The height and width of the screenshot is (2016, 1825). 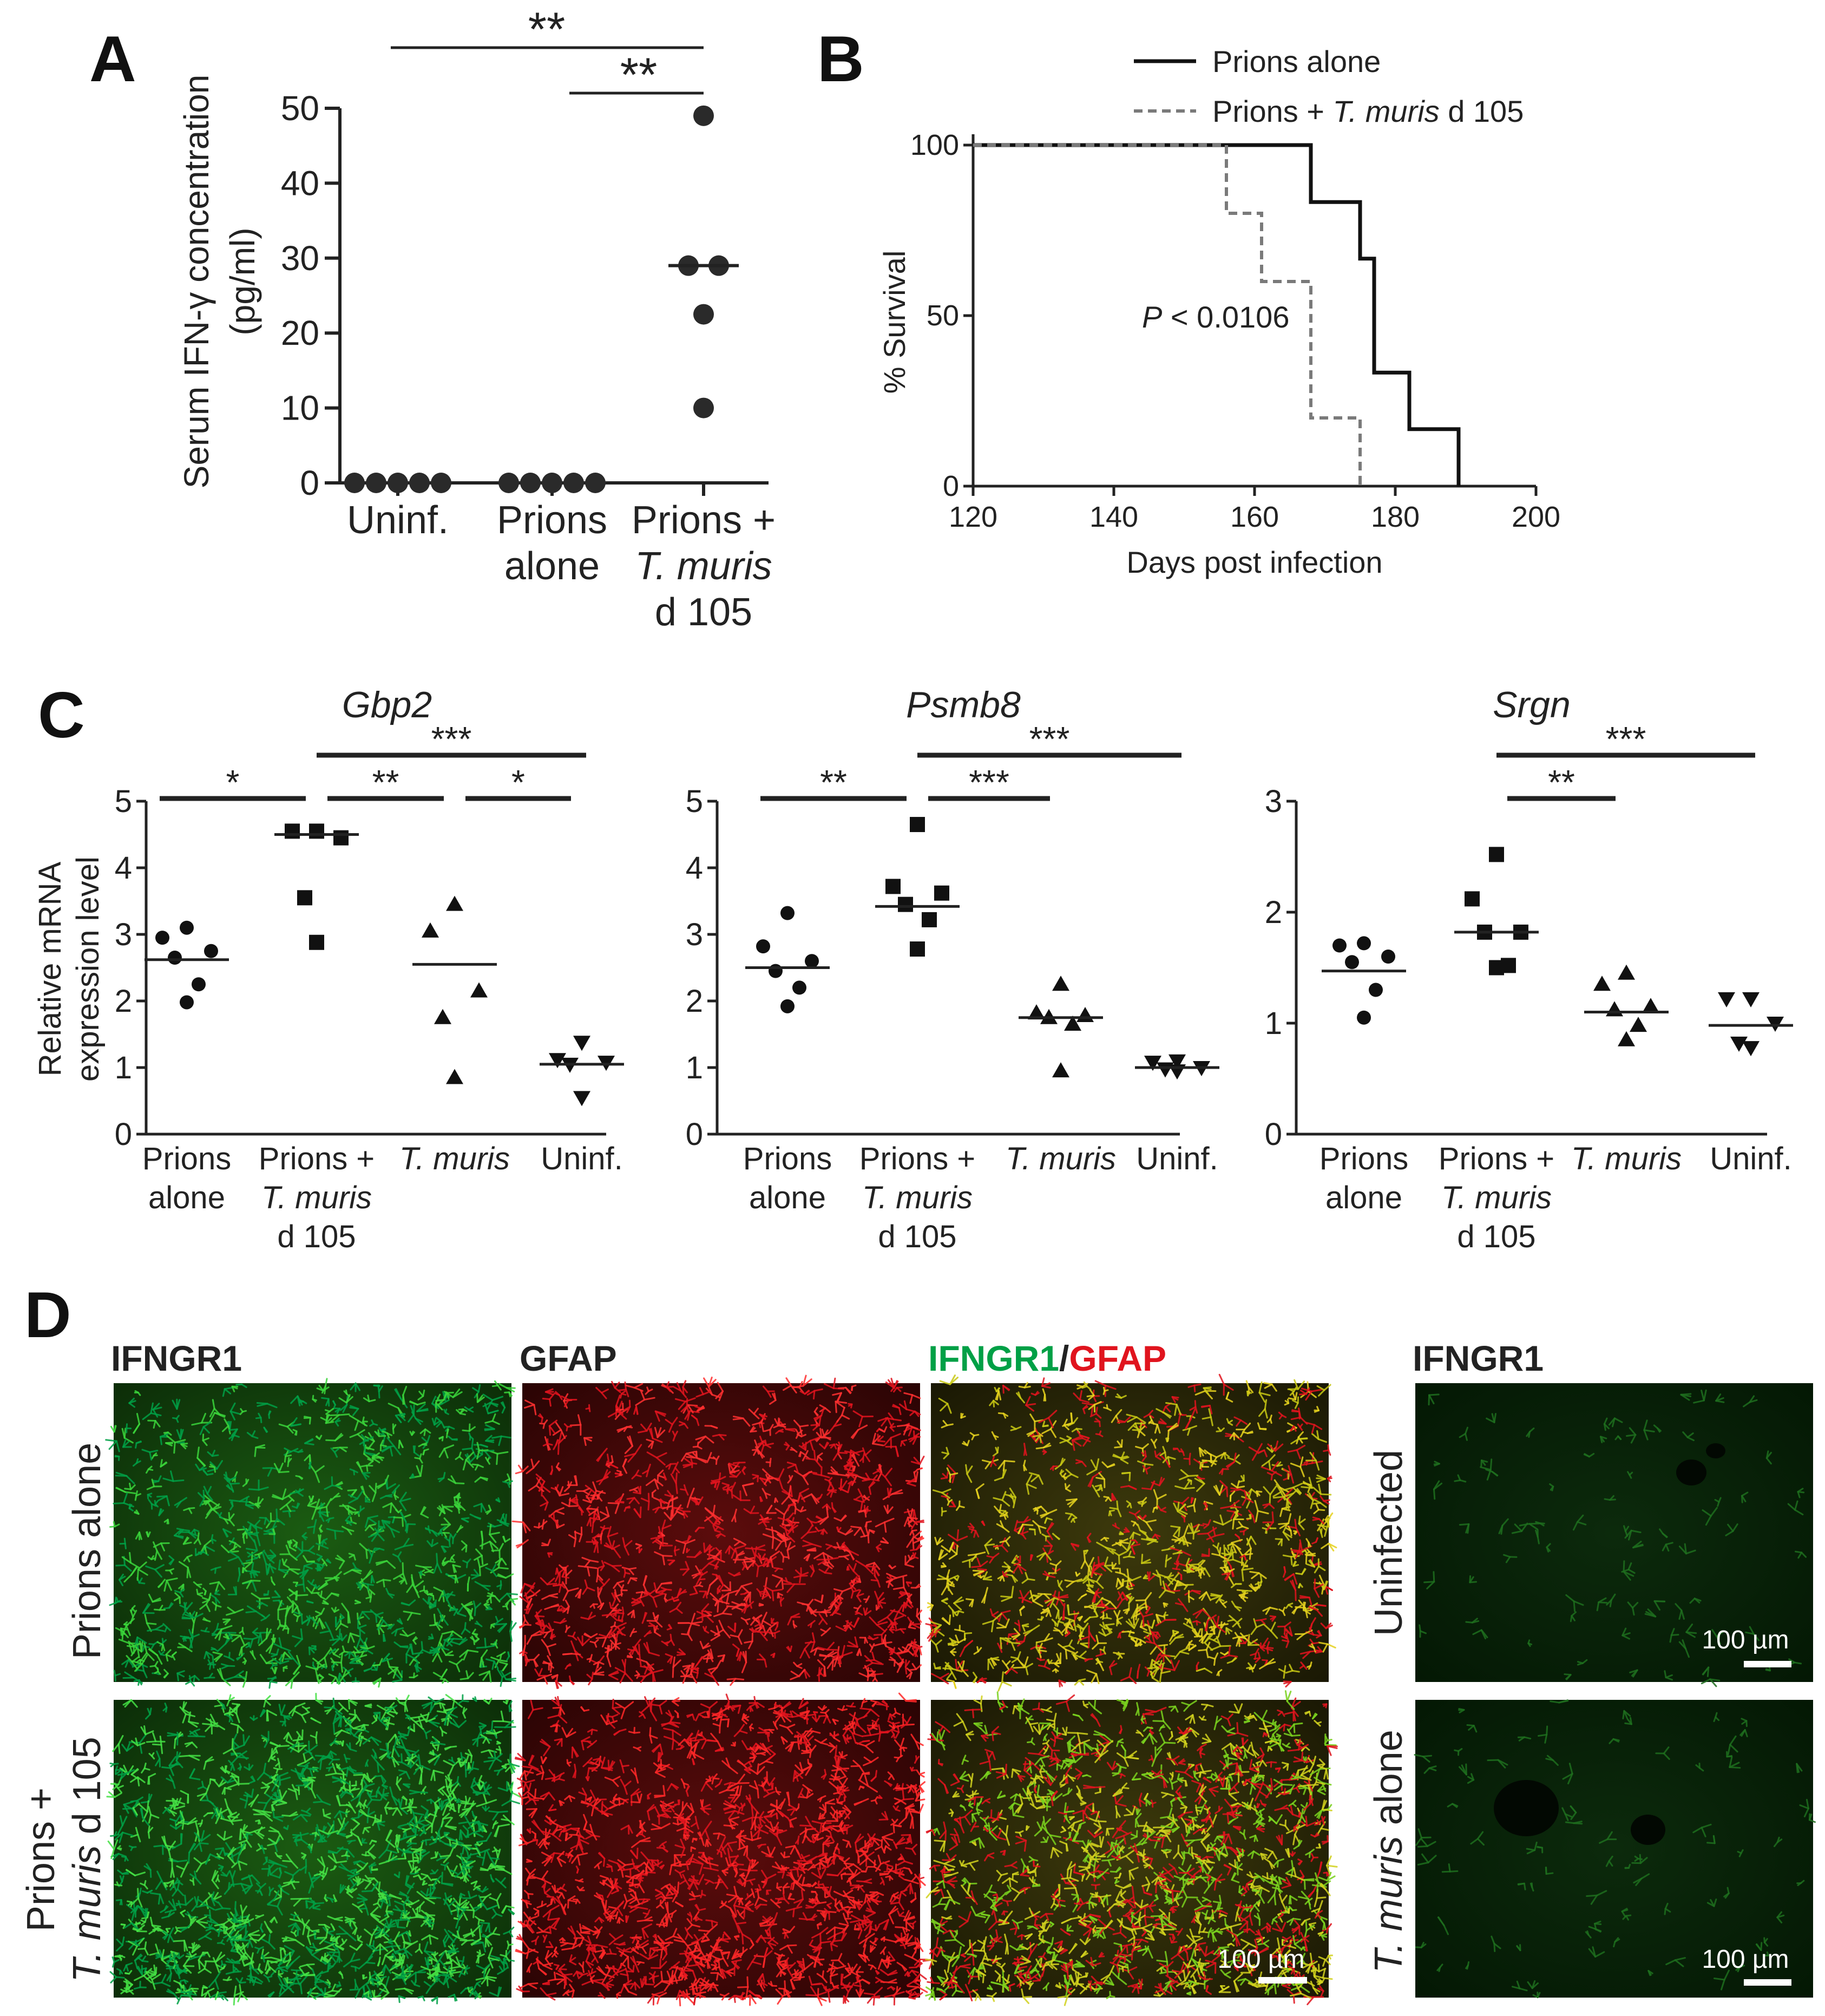 I want to click on a-point, so click(x=552, y=483).